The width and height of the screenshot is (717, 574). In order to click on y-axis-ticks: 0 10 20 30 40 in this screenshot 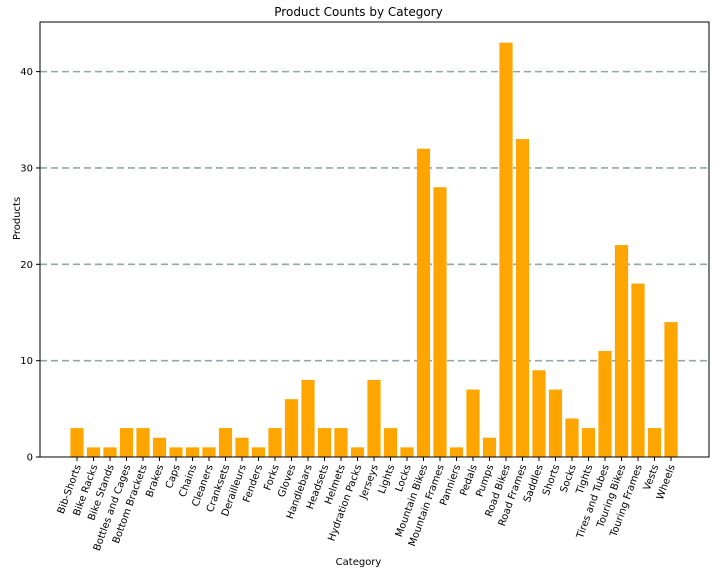, I will do `click(30, 265)`.